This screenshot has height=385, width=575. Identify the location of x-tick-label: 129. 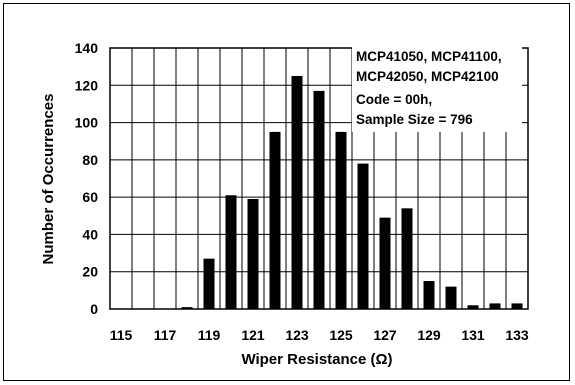
(429, 335).